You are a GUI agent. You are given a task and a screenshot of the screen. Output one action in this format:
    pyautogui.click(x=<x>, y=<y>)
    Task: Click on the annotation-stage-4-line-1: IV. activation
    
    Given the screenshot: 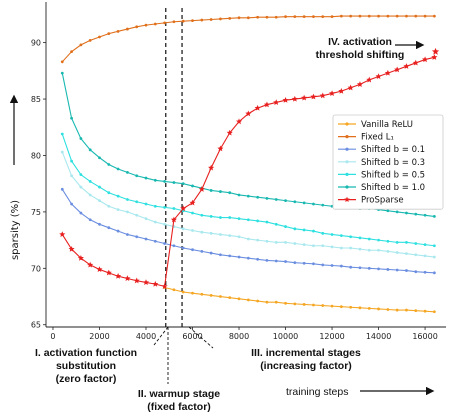 What is the action you would take?
    pyautogui.click(x=360, y=42)
    